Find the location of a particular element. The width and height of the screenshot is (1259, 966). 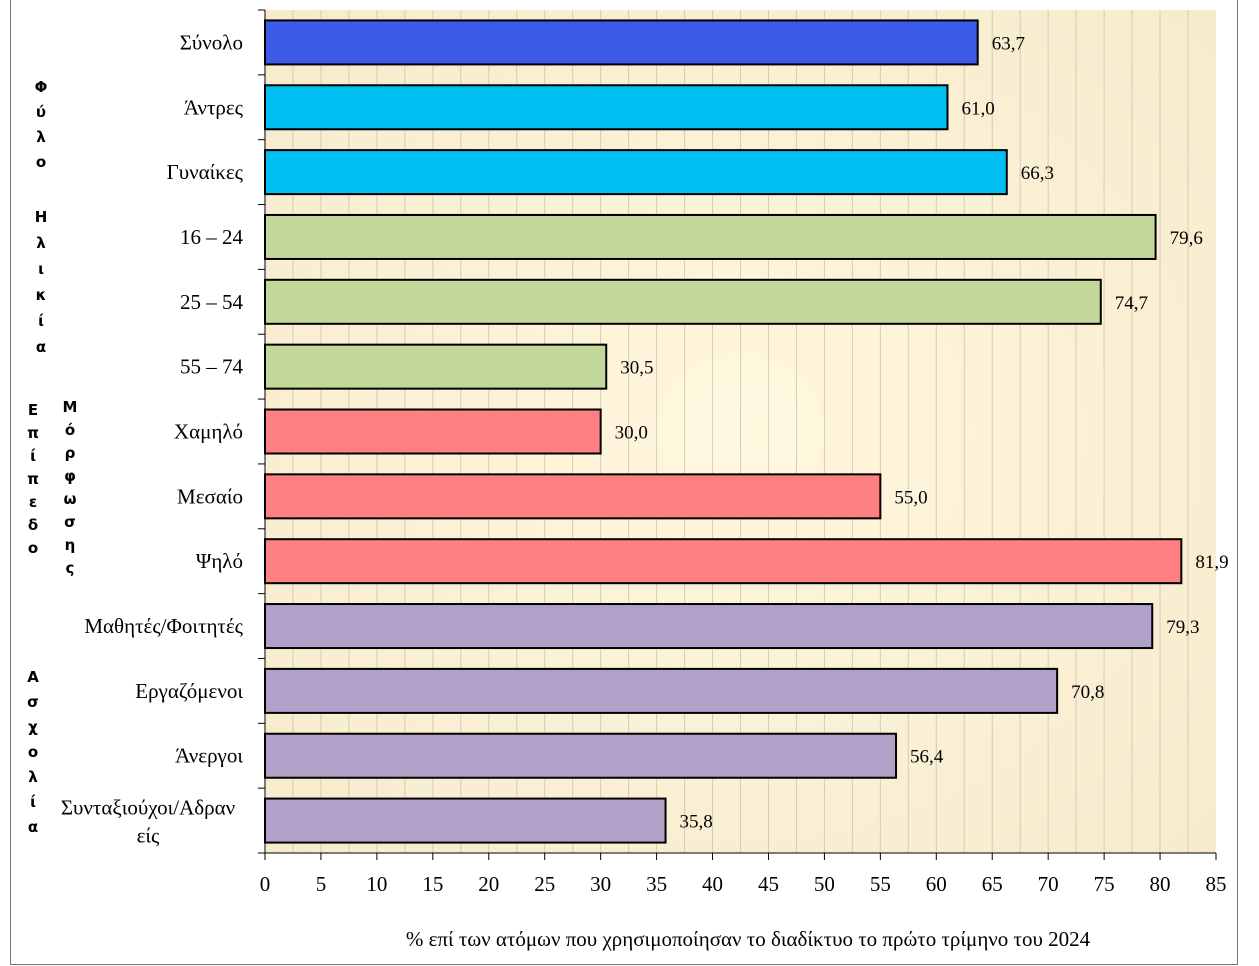

x-tick-label: 10 is located at coordinates (376, 884).